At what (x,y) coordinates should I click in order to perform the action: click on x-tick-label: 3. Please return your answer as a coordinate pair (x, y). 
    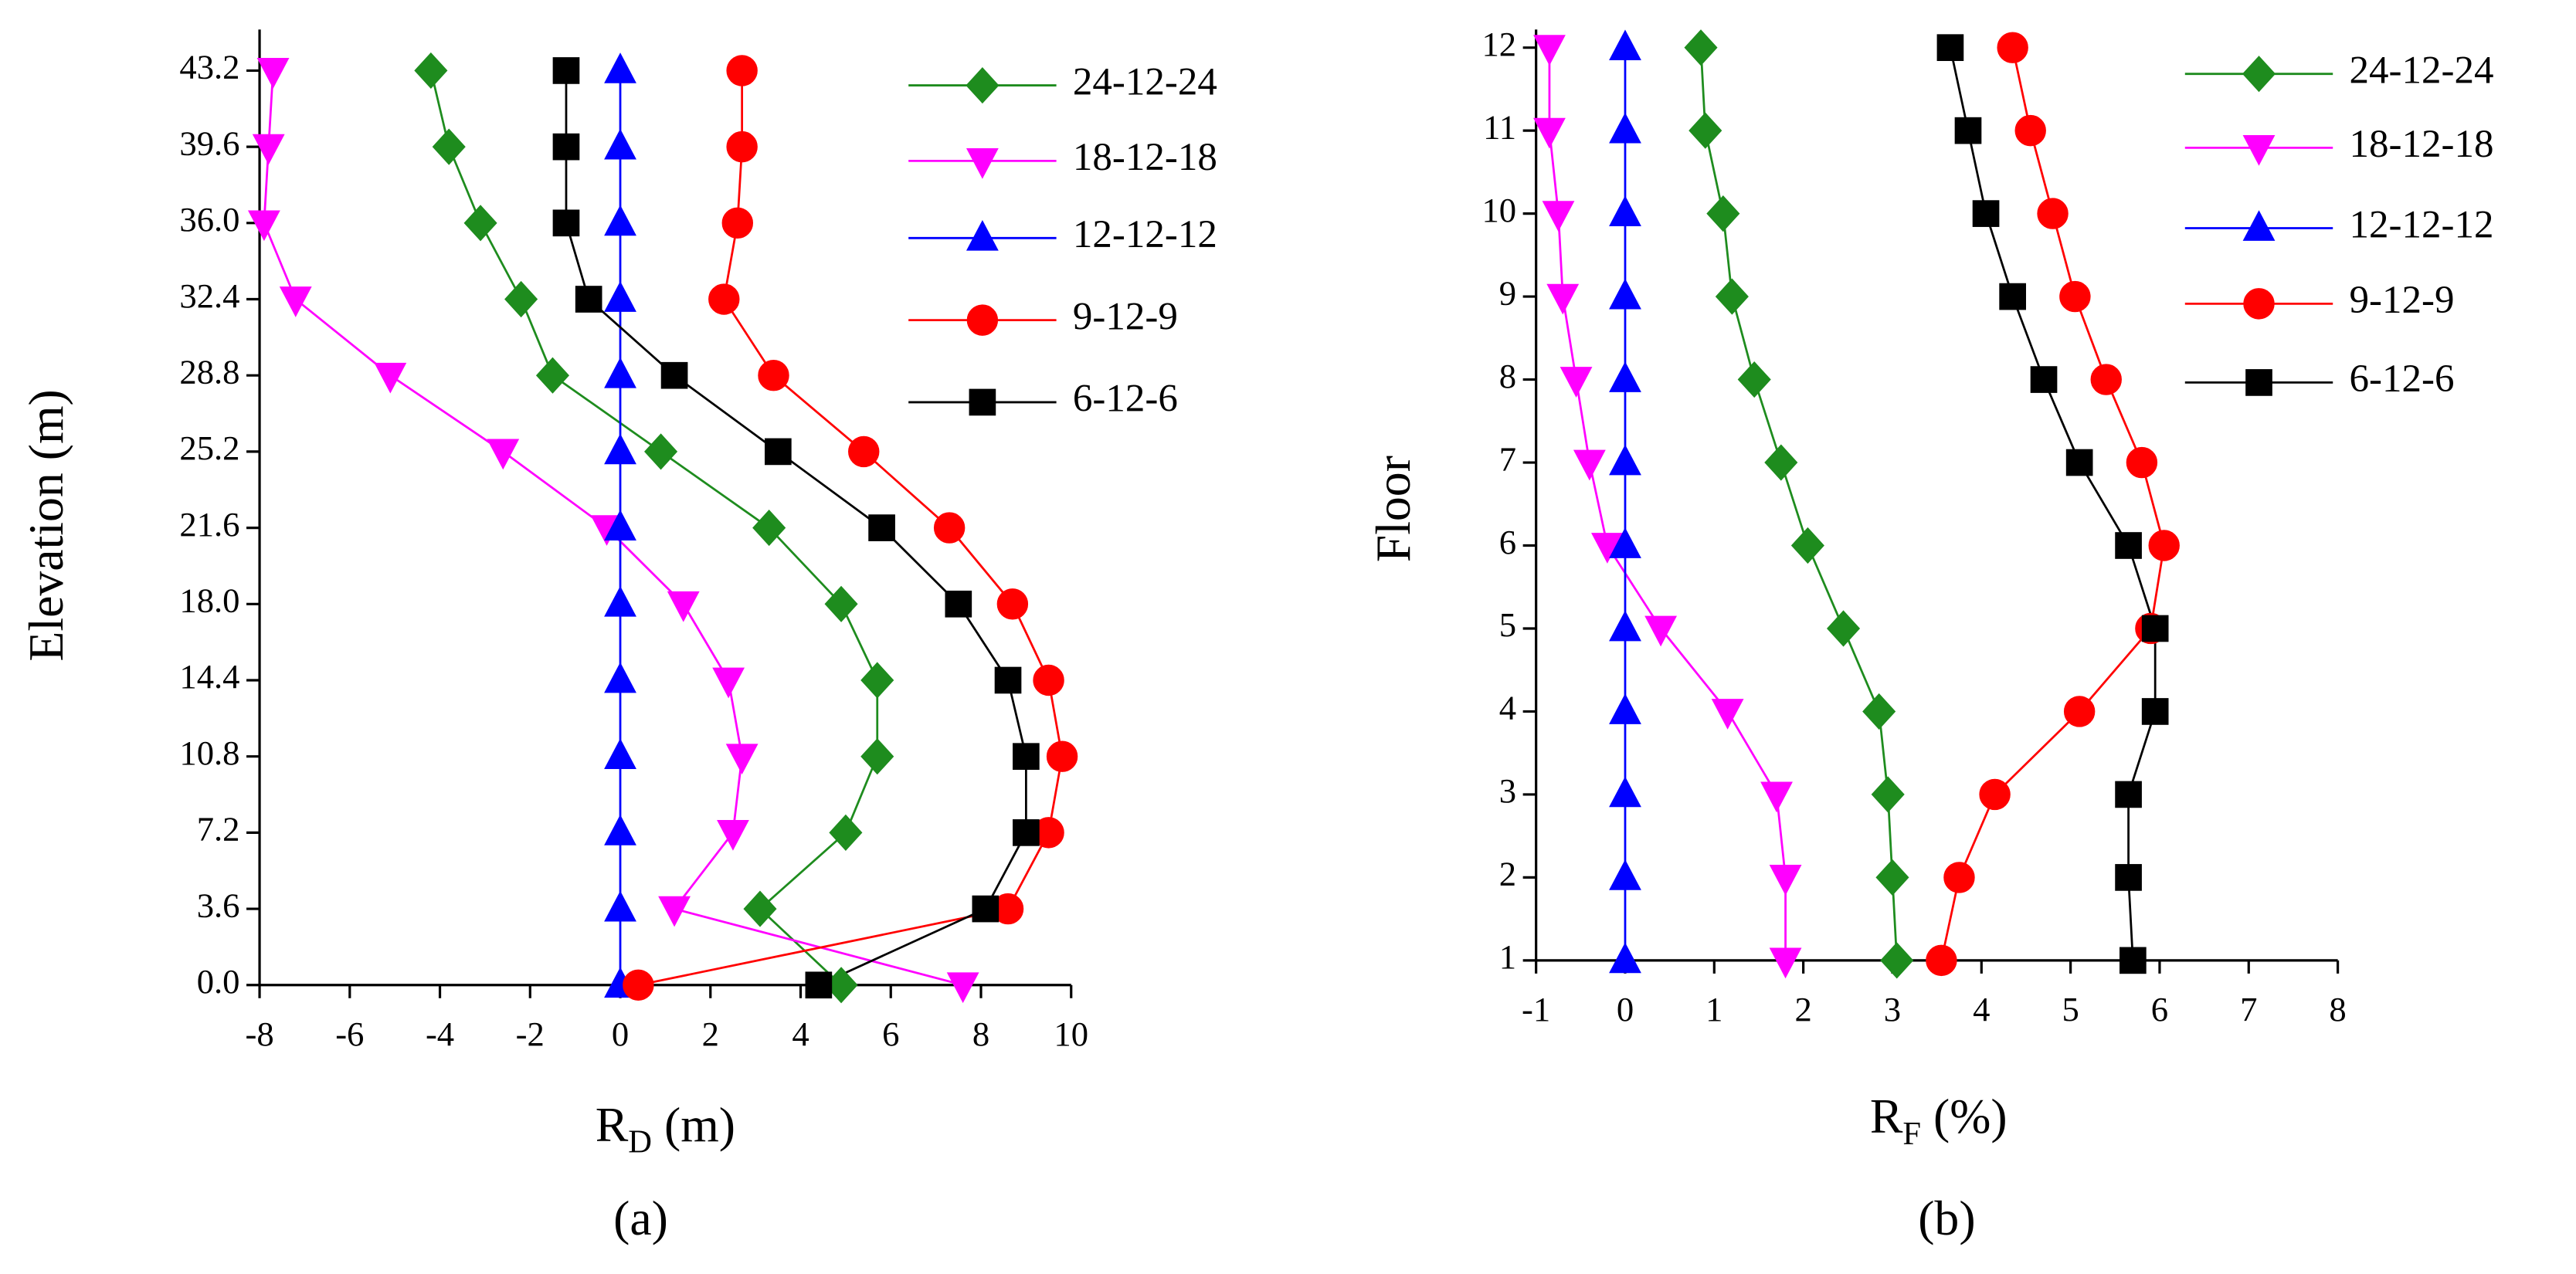
    Looking at the image, I should click on (1893, 1009).